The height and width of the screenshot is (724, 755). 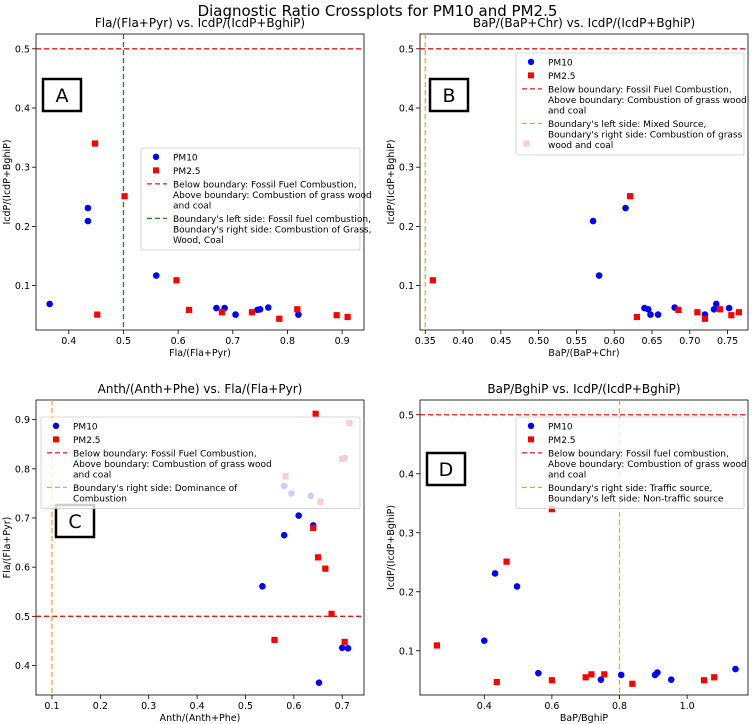 What do you see at coordinates (22, 469) in the screenshot?
I see `y-tick-label: 0.8` at bounding box center [22, 469].